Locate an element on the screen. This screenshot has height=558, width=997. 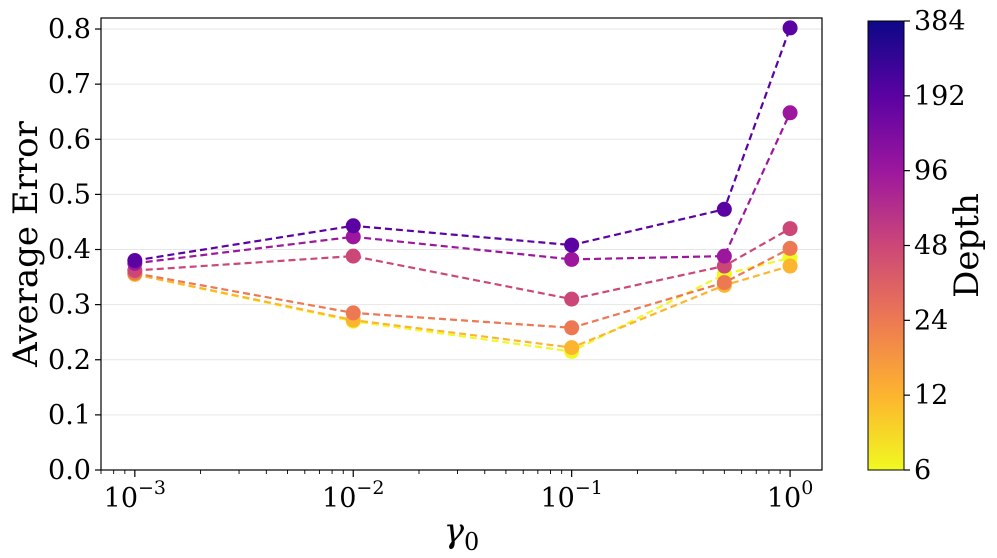
y-tick-label: 0.4 is located at coordinates (69, 250).